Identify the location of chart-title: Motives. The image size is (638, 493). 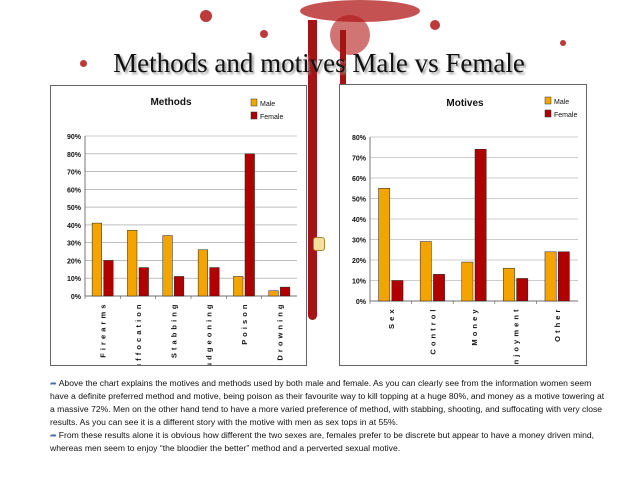
(465, 103).